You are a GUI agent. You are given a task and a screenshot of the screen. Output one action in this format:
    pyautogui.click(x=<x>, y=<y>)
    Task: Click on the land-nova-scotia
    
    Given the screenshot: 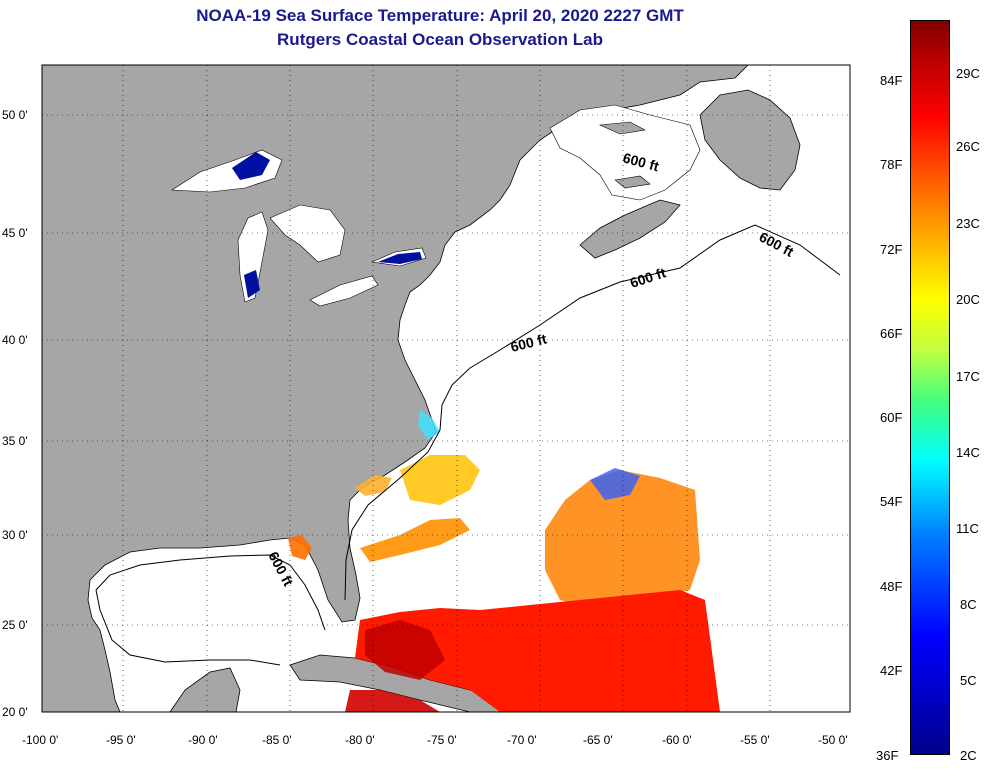 What is the action you would take?
    pyautogui.click(x=630, y=229)
    